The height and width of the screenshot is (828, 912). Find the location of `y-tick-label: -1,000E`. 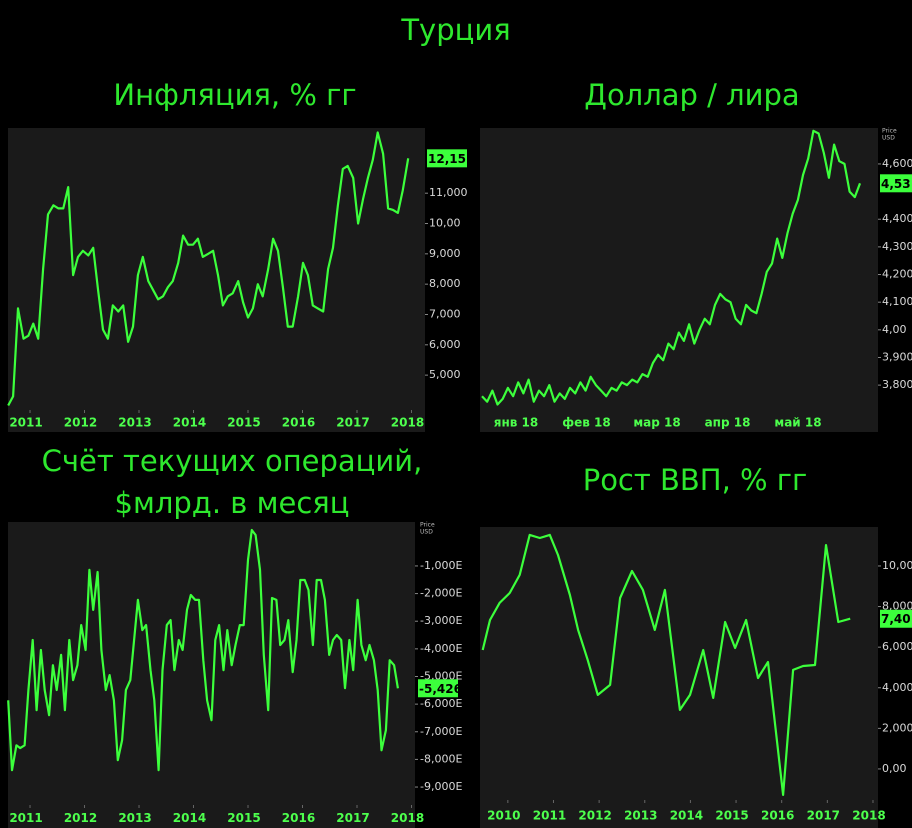

y-tick-label: -1,000E is located at coordinates (441, 565).